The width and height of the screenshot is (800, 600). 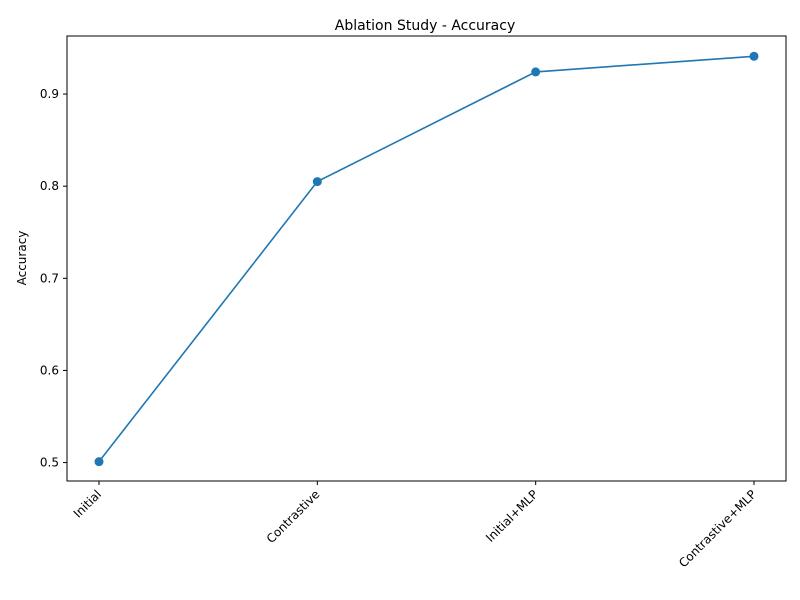 What do you see at coordinates (49, 94) in the screenshot?
I see `y-tick-label: 0.9` at bounding box center [49, 94].